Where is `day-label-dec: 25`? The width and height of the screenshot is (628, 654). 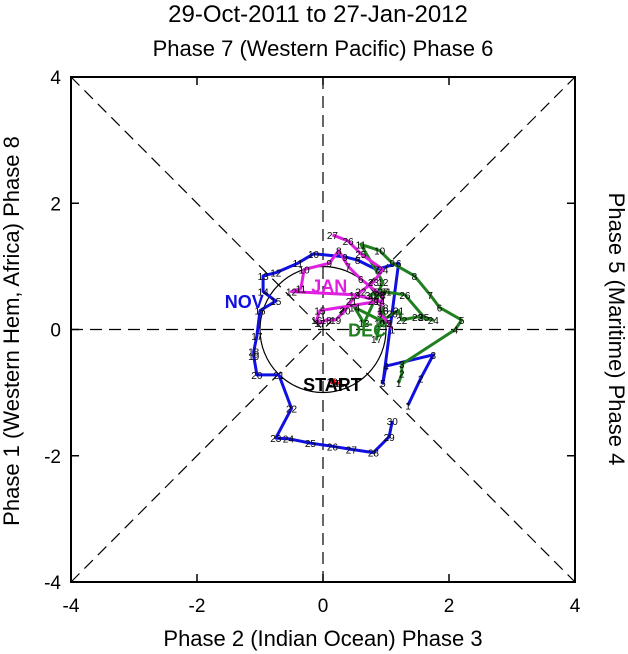 day-label-dec: 25 is located at coordinates (424, 318).